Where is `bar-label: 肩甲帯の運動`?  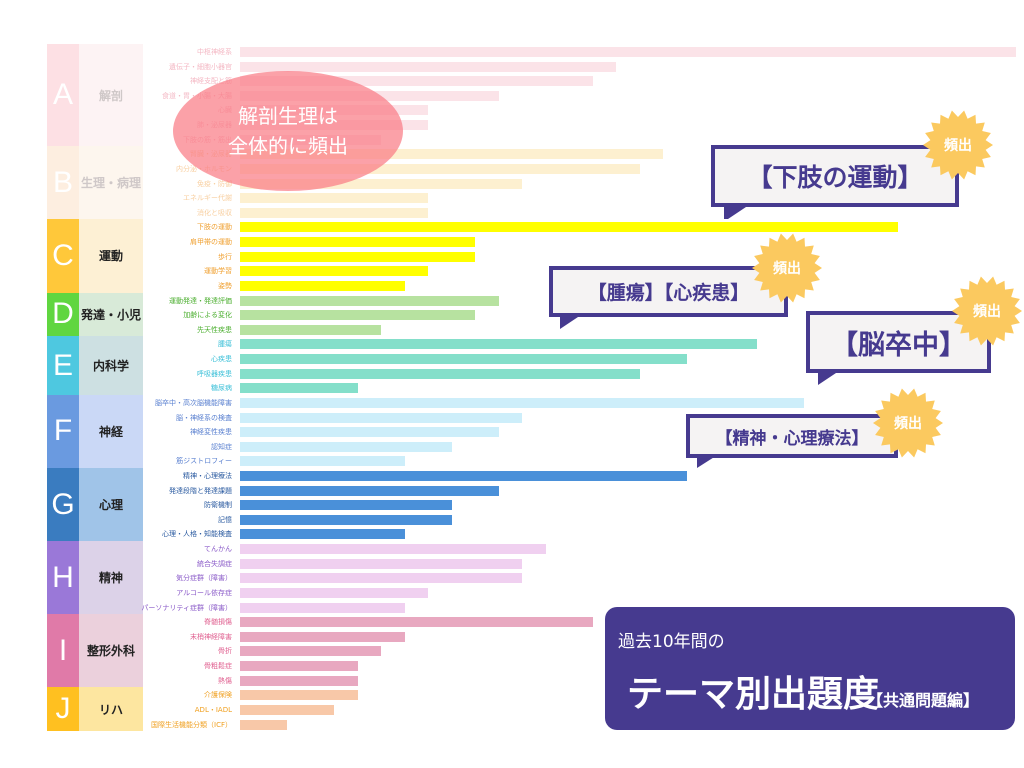
bar-label: 肩甲帯の運動 is located at coordinates (211, 242).